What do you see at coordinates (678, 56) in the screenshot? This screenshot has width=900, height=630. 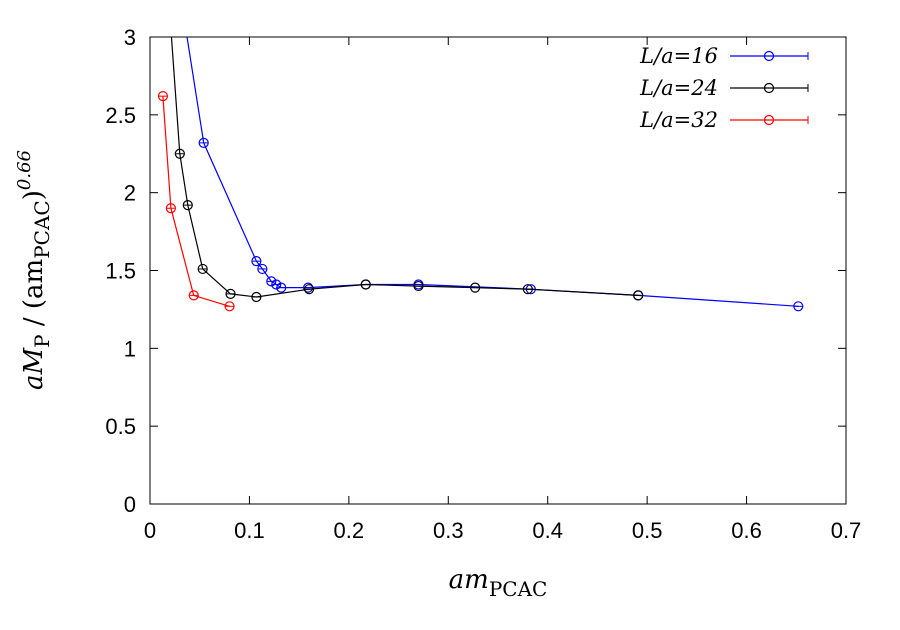 I see `legend-label: L/a=16` at bounding box center [678, 56].